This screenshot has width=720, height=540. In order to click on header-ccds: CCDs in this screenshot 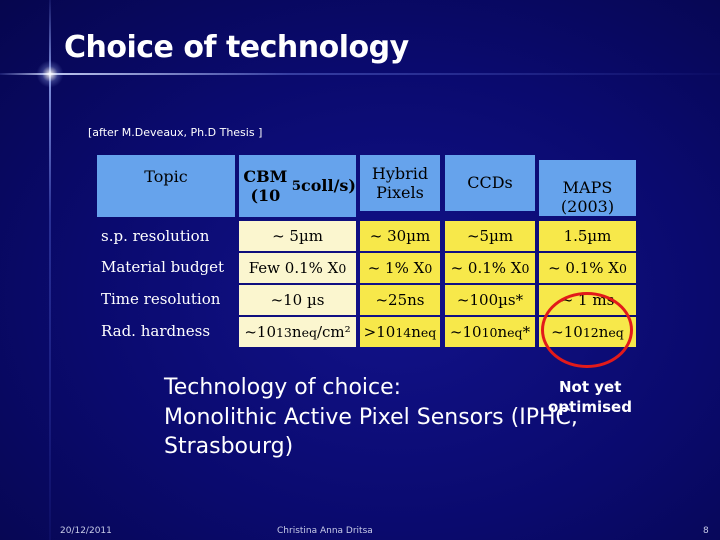, I will do `click(490, 183)`.